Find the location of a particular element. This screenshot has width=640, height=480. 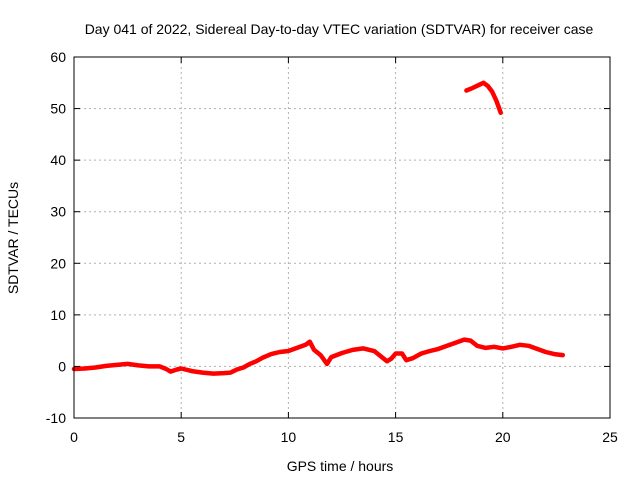

y-tick-label: 40 is located at coordinates (58, 160).